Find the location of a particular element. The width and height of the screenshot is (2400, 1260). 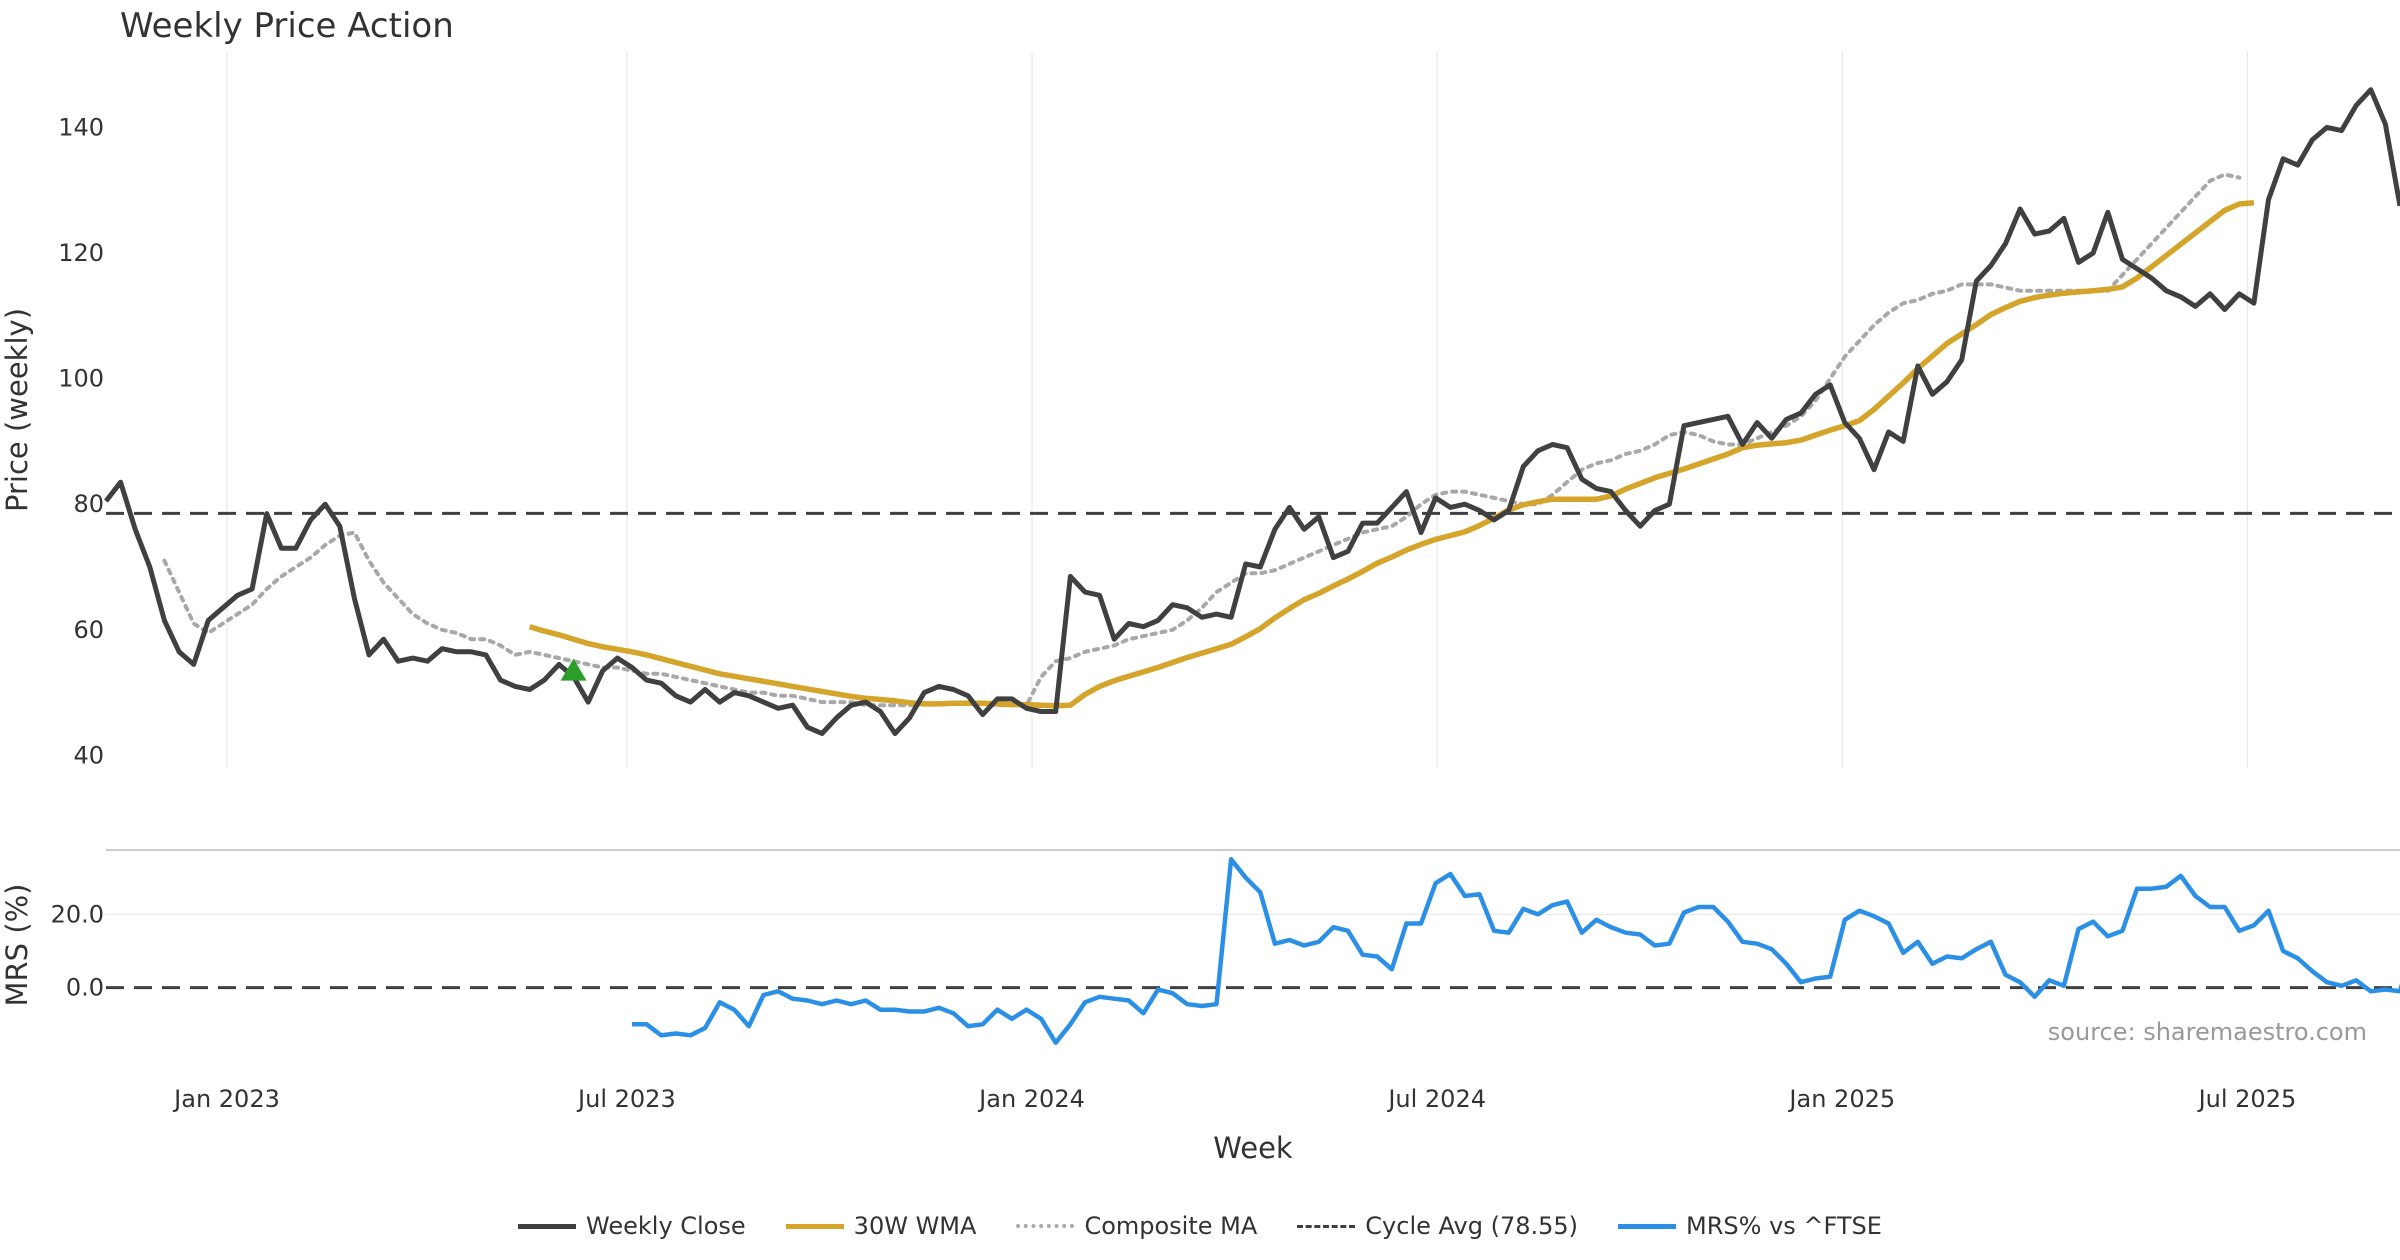

price-y-tick-label: 120 is located at coordinates (81, 253).